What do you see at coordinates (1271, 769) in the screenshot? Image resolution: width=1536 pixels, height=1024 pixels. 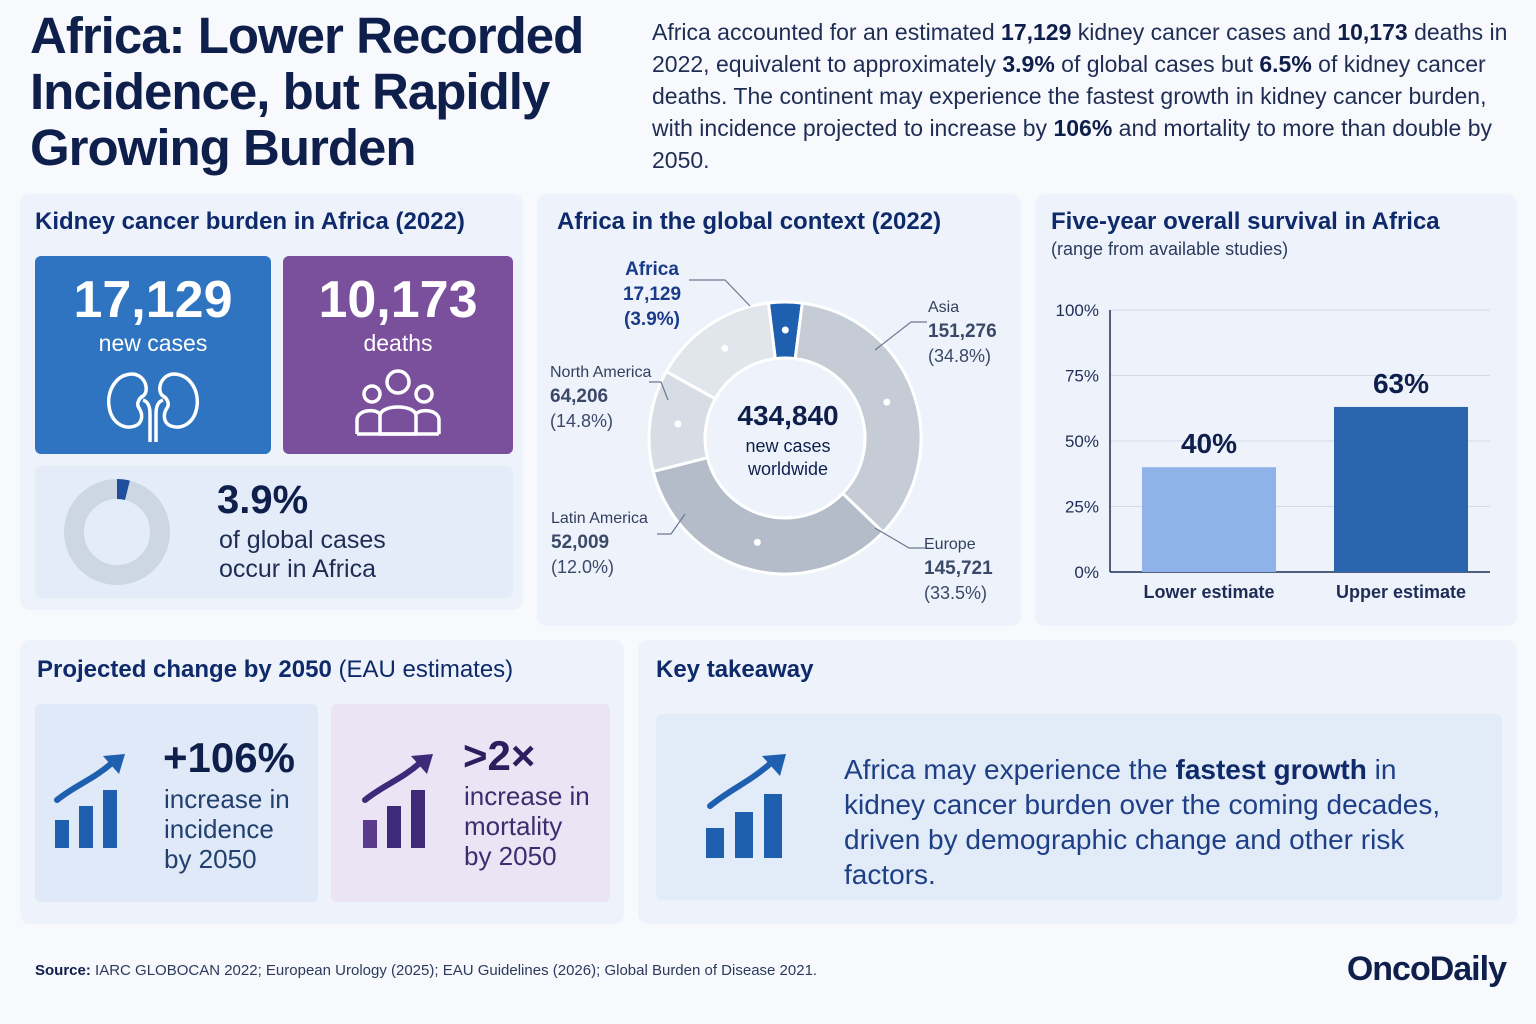 I see `takeaway-bold: fastest growth` at bounding box center [1271, 769].